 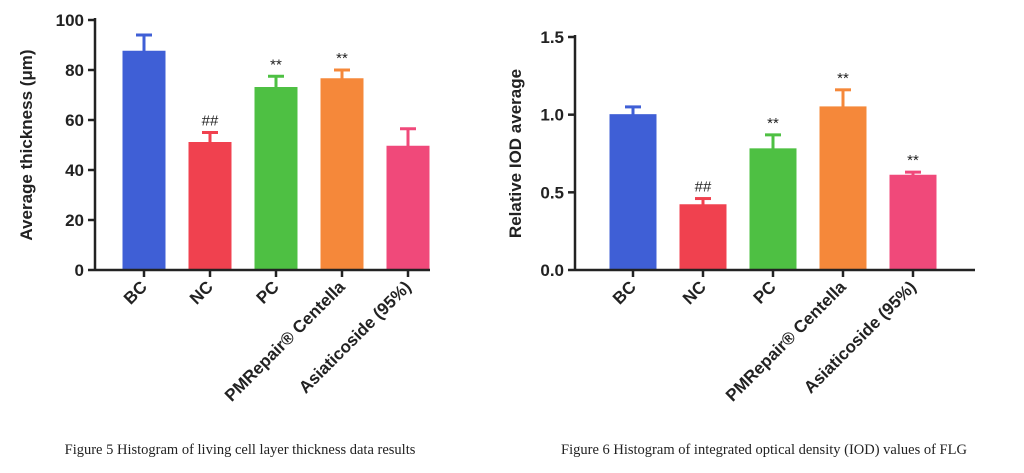 I want to click on y-axis-label: Average thickness (μm), so click(x=26, y=144).